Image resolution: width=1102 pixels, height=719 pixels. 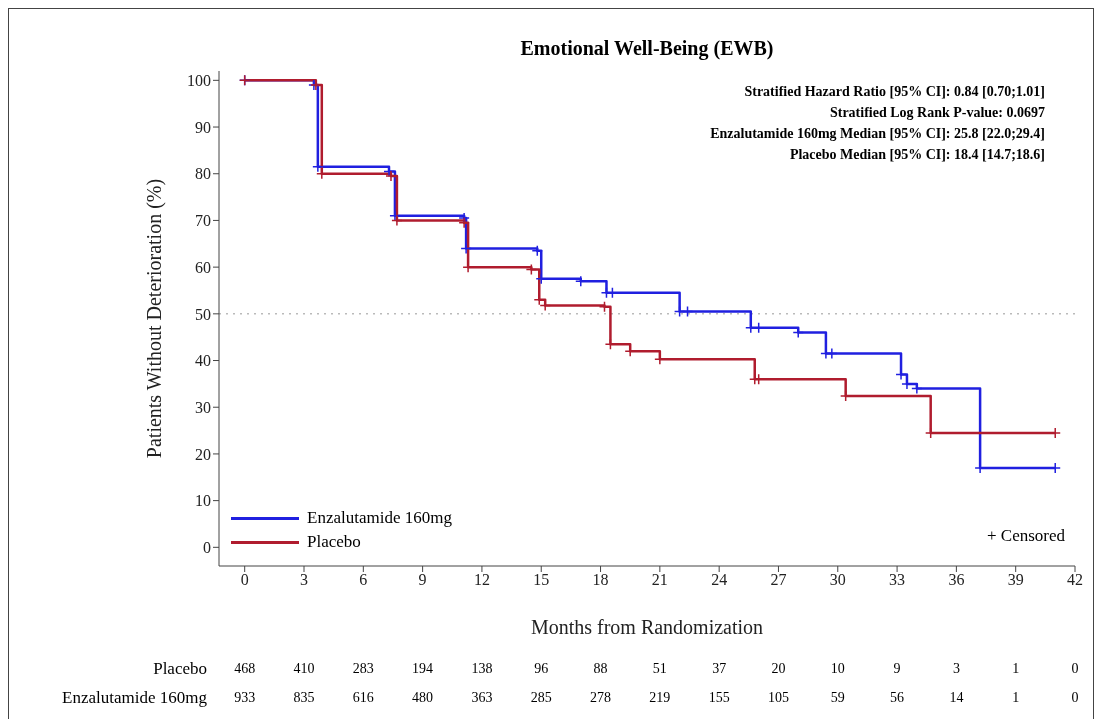 I want to click on text: 219, so click(x=660, y=698).